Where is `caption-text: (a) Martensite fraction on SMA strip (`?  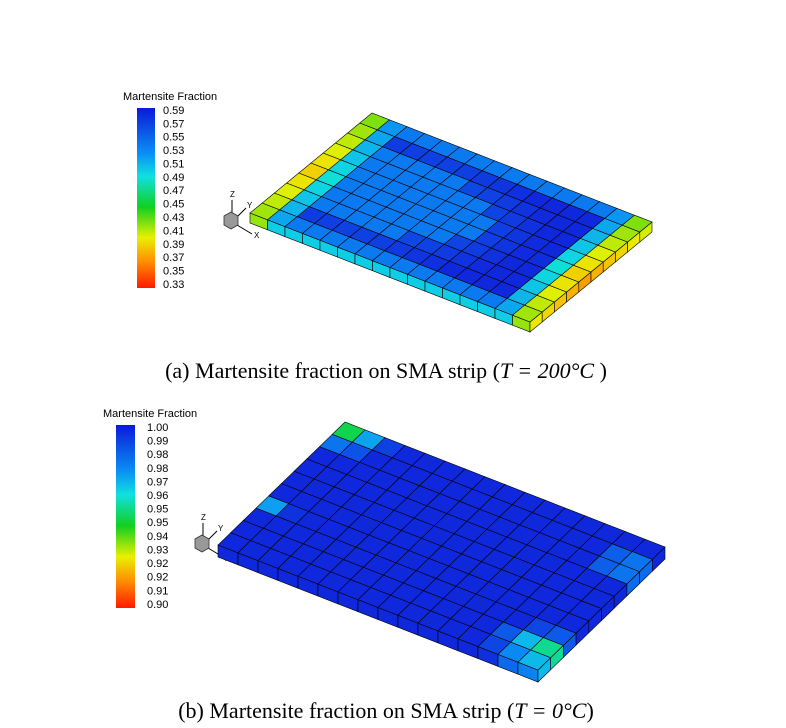 caption-text: (a) Martensite fraction on SMA strip ( is located at coordinates (332, 370).